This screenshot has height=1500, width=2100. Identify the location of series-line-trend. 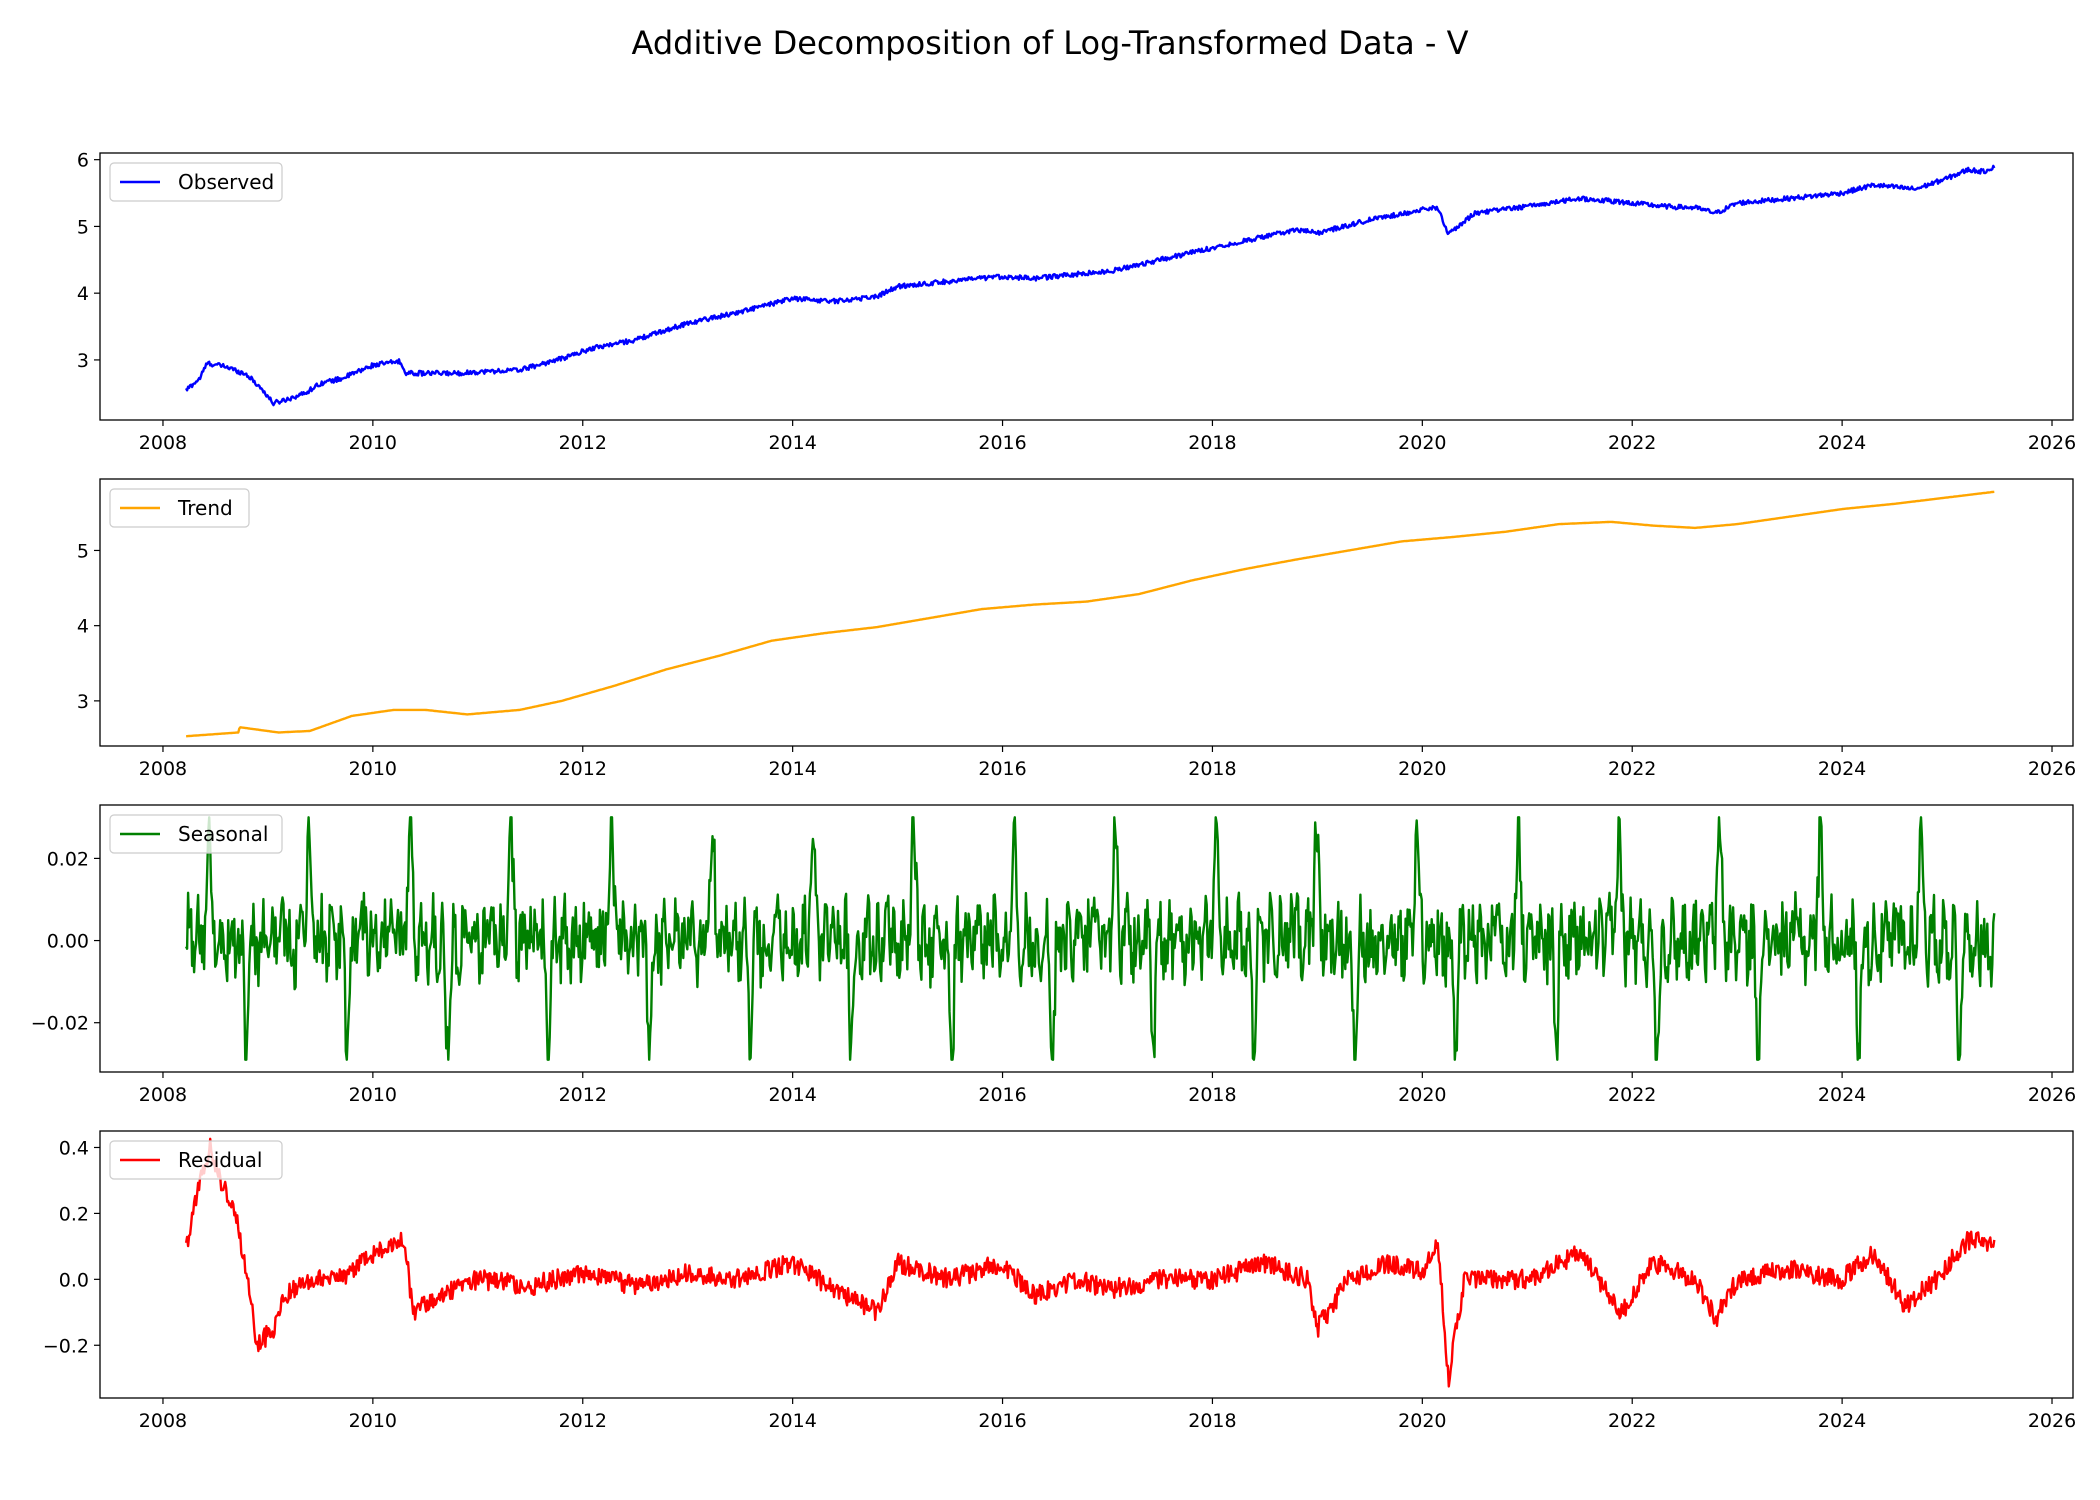
(1090, 614).